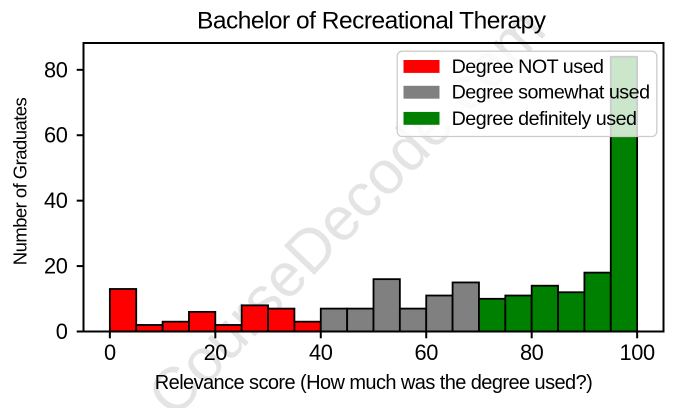  What do you see at coordinates (637, 352) in the screenshot?
I see `svg-text: 100` at bounding box center [637, 352].